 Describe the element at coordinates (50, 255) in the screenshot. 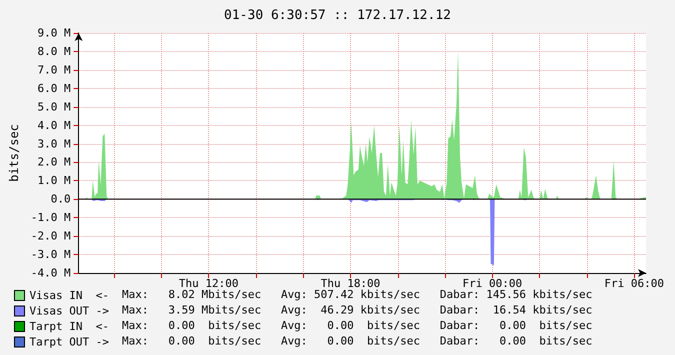

I see `y-tick-label: -3.0 M` at that location.